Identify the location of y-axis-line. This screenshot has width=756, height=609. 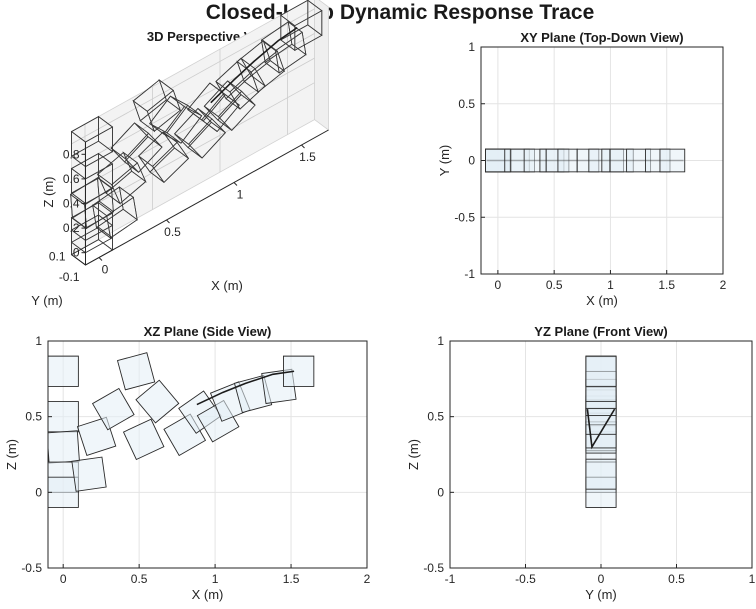
(78, 260).